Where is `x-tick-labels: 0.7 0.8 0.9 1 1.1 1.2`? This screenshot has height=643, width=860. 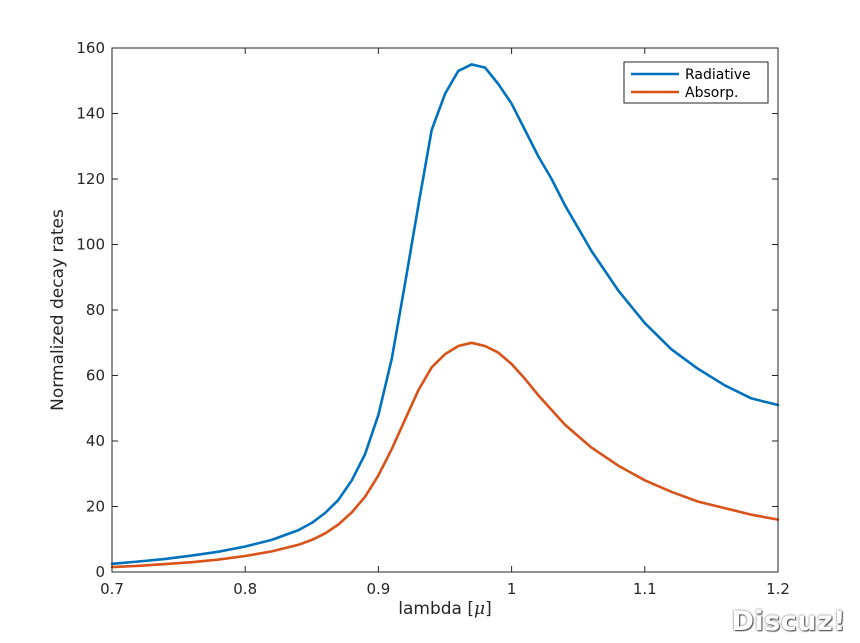 x-tick-labels: 0.7 0.8 0.9 1 1.1 1.2 is located at coordinates (445, 589).